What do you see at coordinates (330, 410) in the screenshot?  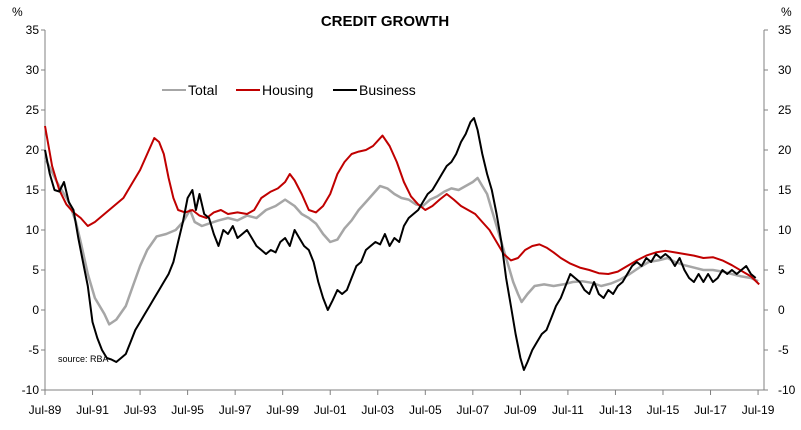 I see `x-tick-label: Jul-01` at bounding box center [330, 410].